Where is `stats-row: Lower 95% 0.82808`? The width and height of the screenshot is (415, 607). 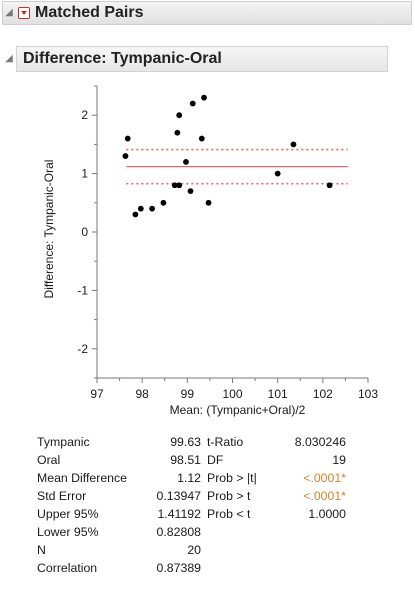
stats-row: Lower 95% 0.82808 is located at coordinates (191, 532).